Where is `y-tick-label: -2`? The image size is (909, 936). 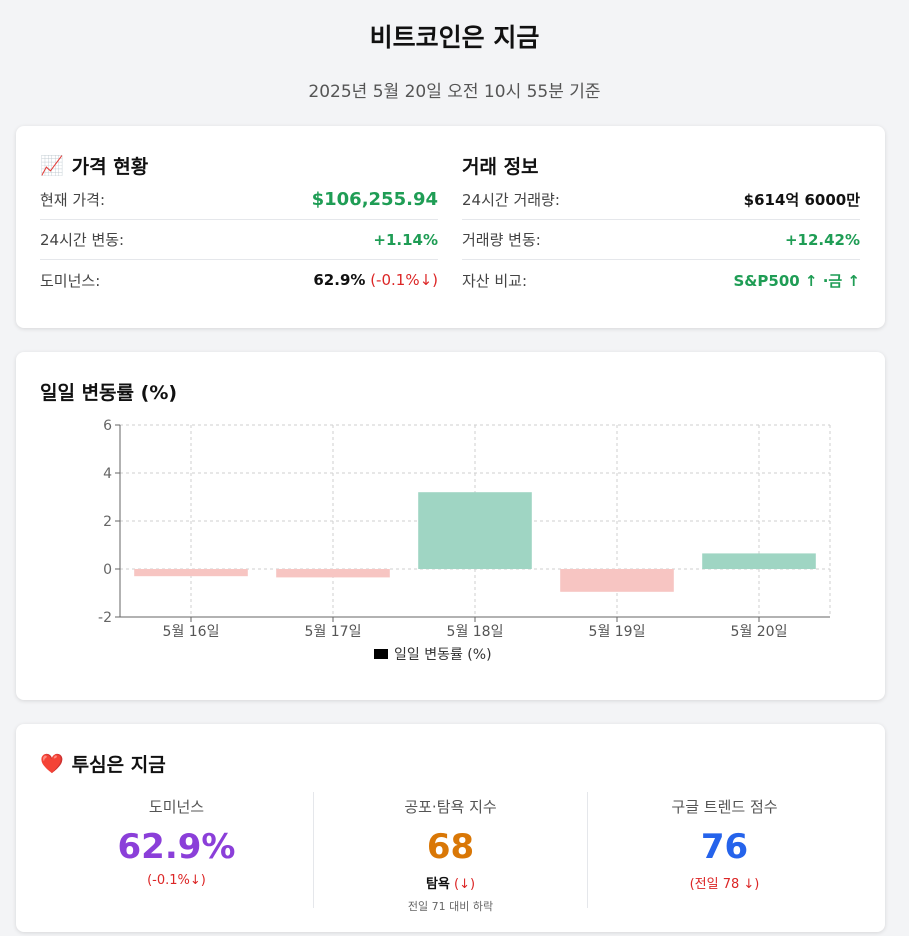
y-tick-label: -2 is located at coordinates (105, 618).